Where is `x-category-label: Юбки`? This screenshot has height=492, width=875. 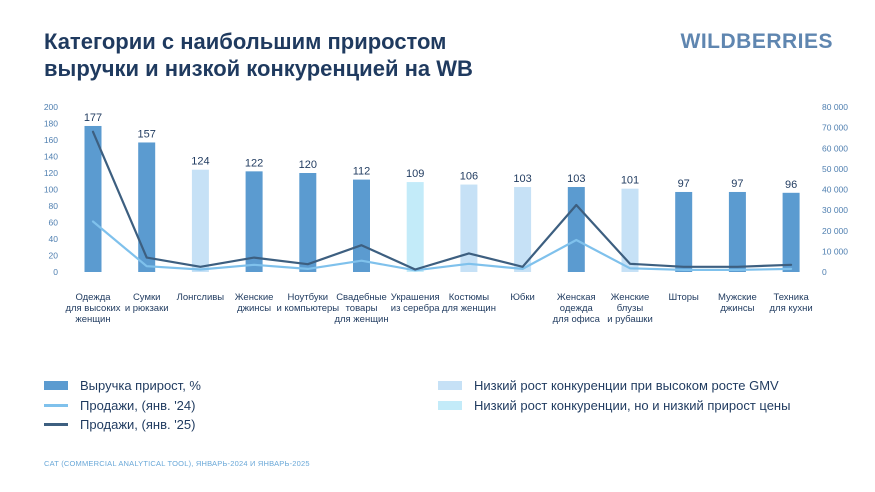 x-category-label: Юбки is located at coordinates (522, 297).